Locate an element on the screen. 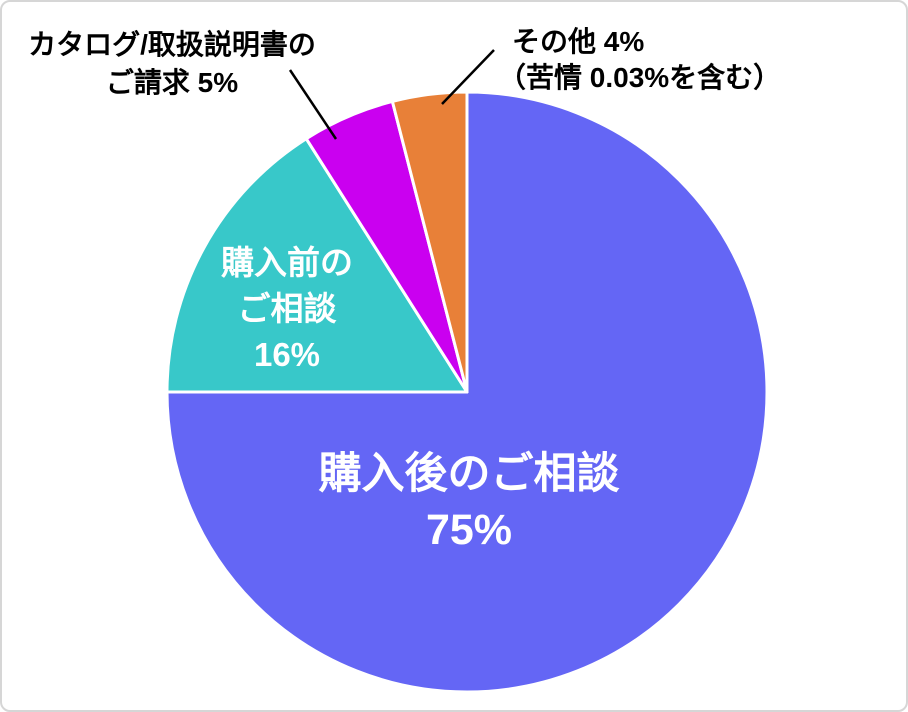 The width and height of the screenshot is (908, 712). label-catalog-request-line2: ご請求 5% is located at coordinates (172, 82).